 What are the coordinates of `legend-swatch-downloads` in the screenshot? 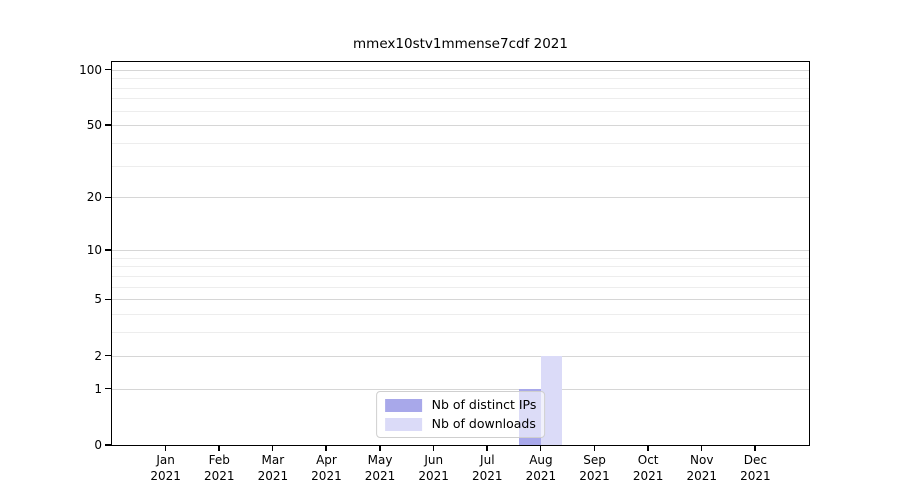 It's located at (403, 424).